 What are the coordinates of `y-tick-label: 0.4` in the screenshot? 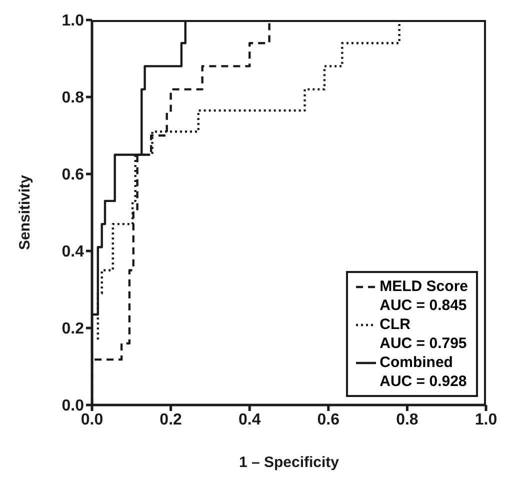 It's located at (73, 252).